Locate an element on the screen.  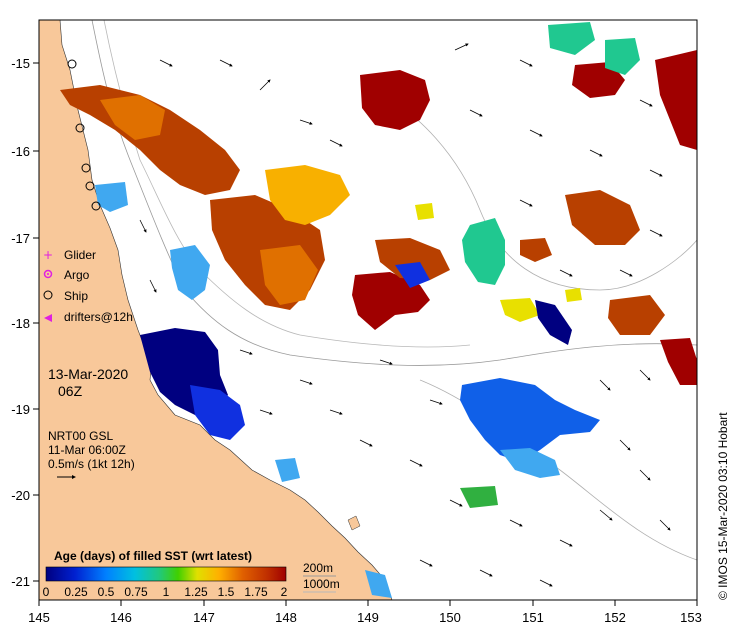
colorbar-tick: 0.25 is located at coordinates (76, 592).